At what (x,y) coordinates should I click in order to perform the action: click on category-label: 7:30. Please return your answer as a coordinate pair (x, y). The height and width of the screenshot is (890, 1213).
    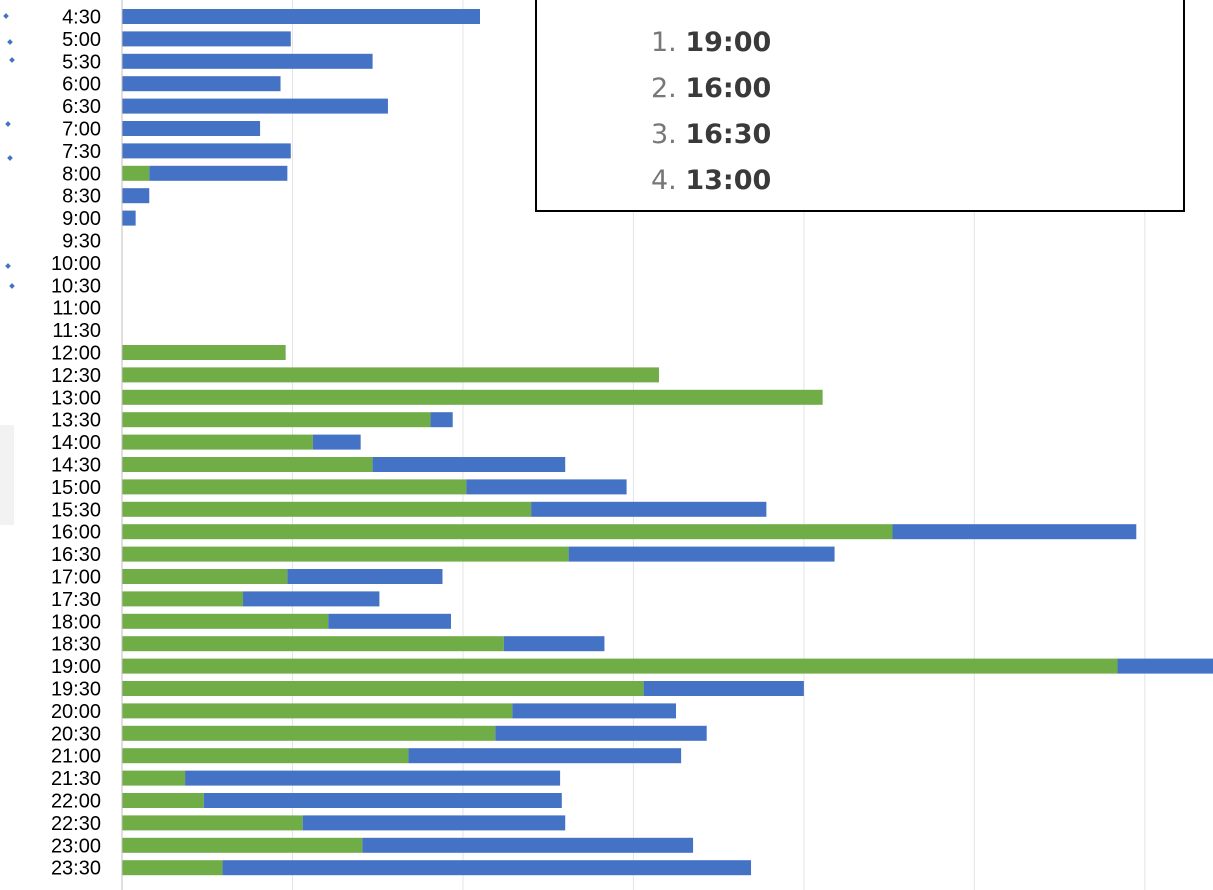
    Looking at the image, I should click on (81, 152).